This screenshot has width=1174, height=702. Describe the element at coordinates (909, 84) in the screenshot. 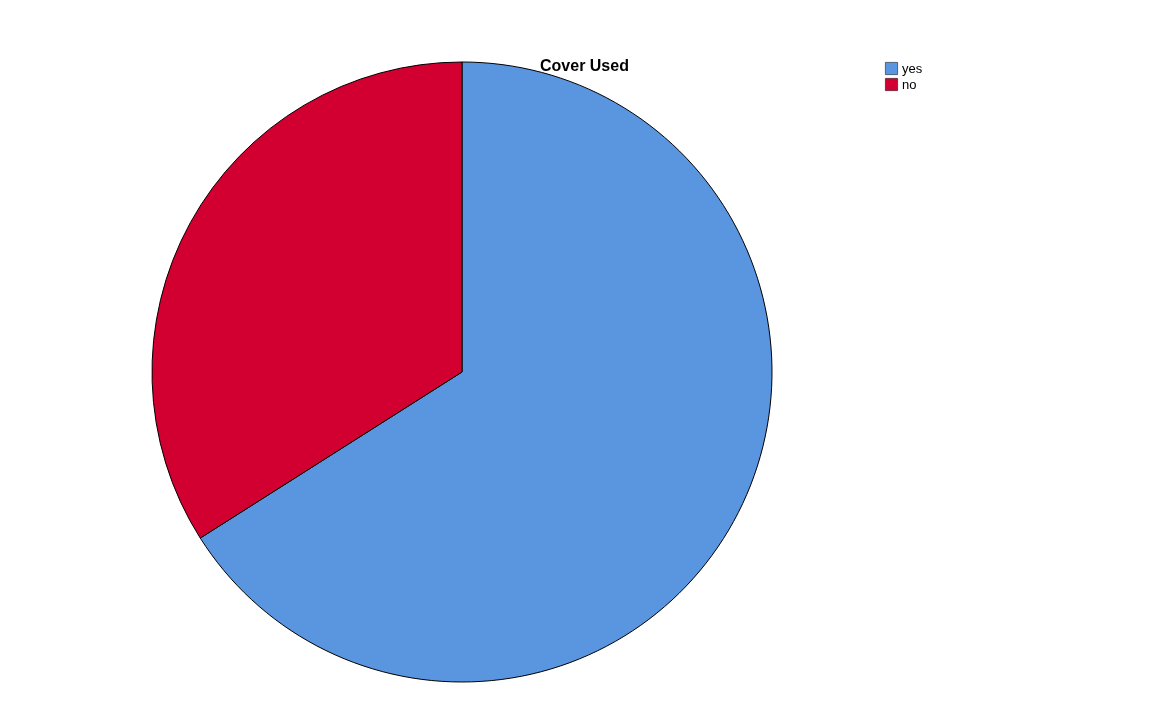

I see `legend-label: no` at that location.